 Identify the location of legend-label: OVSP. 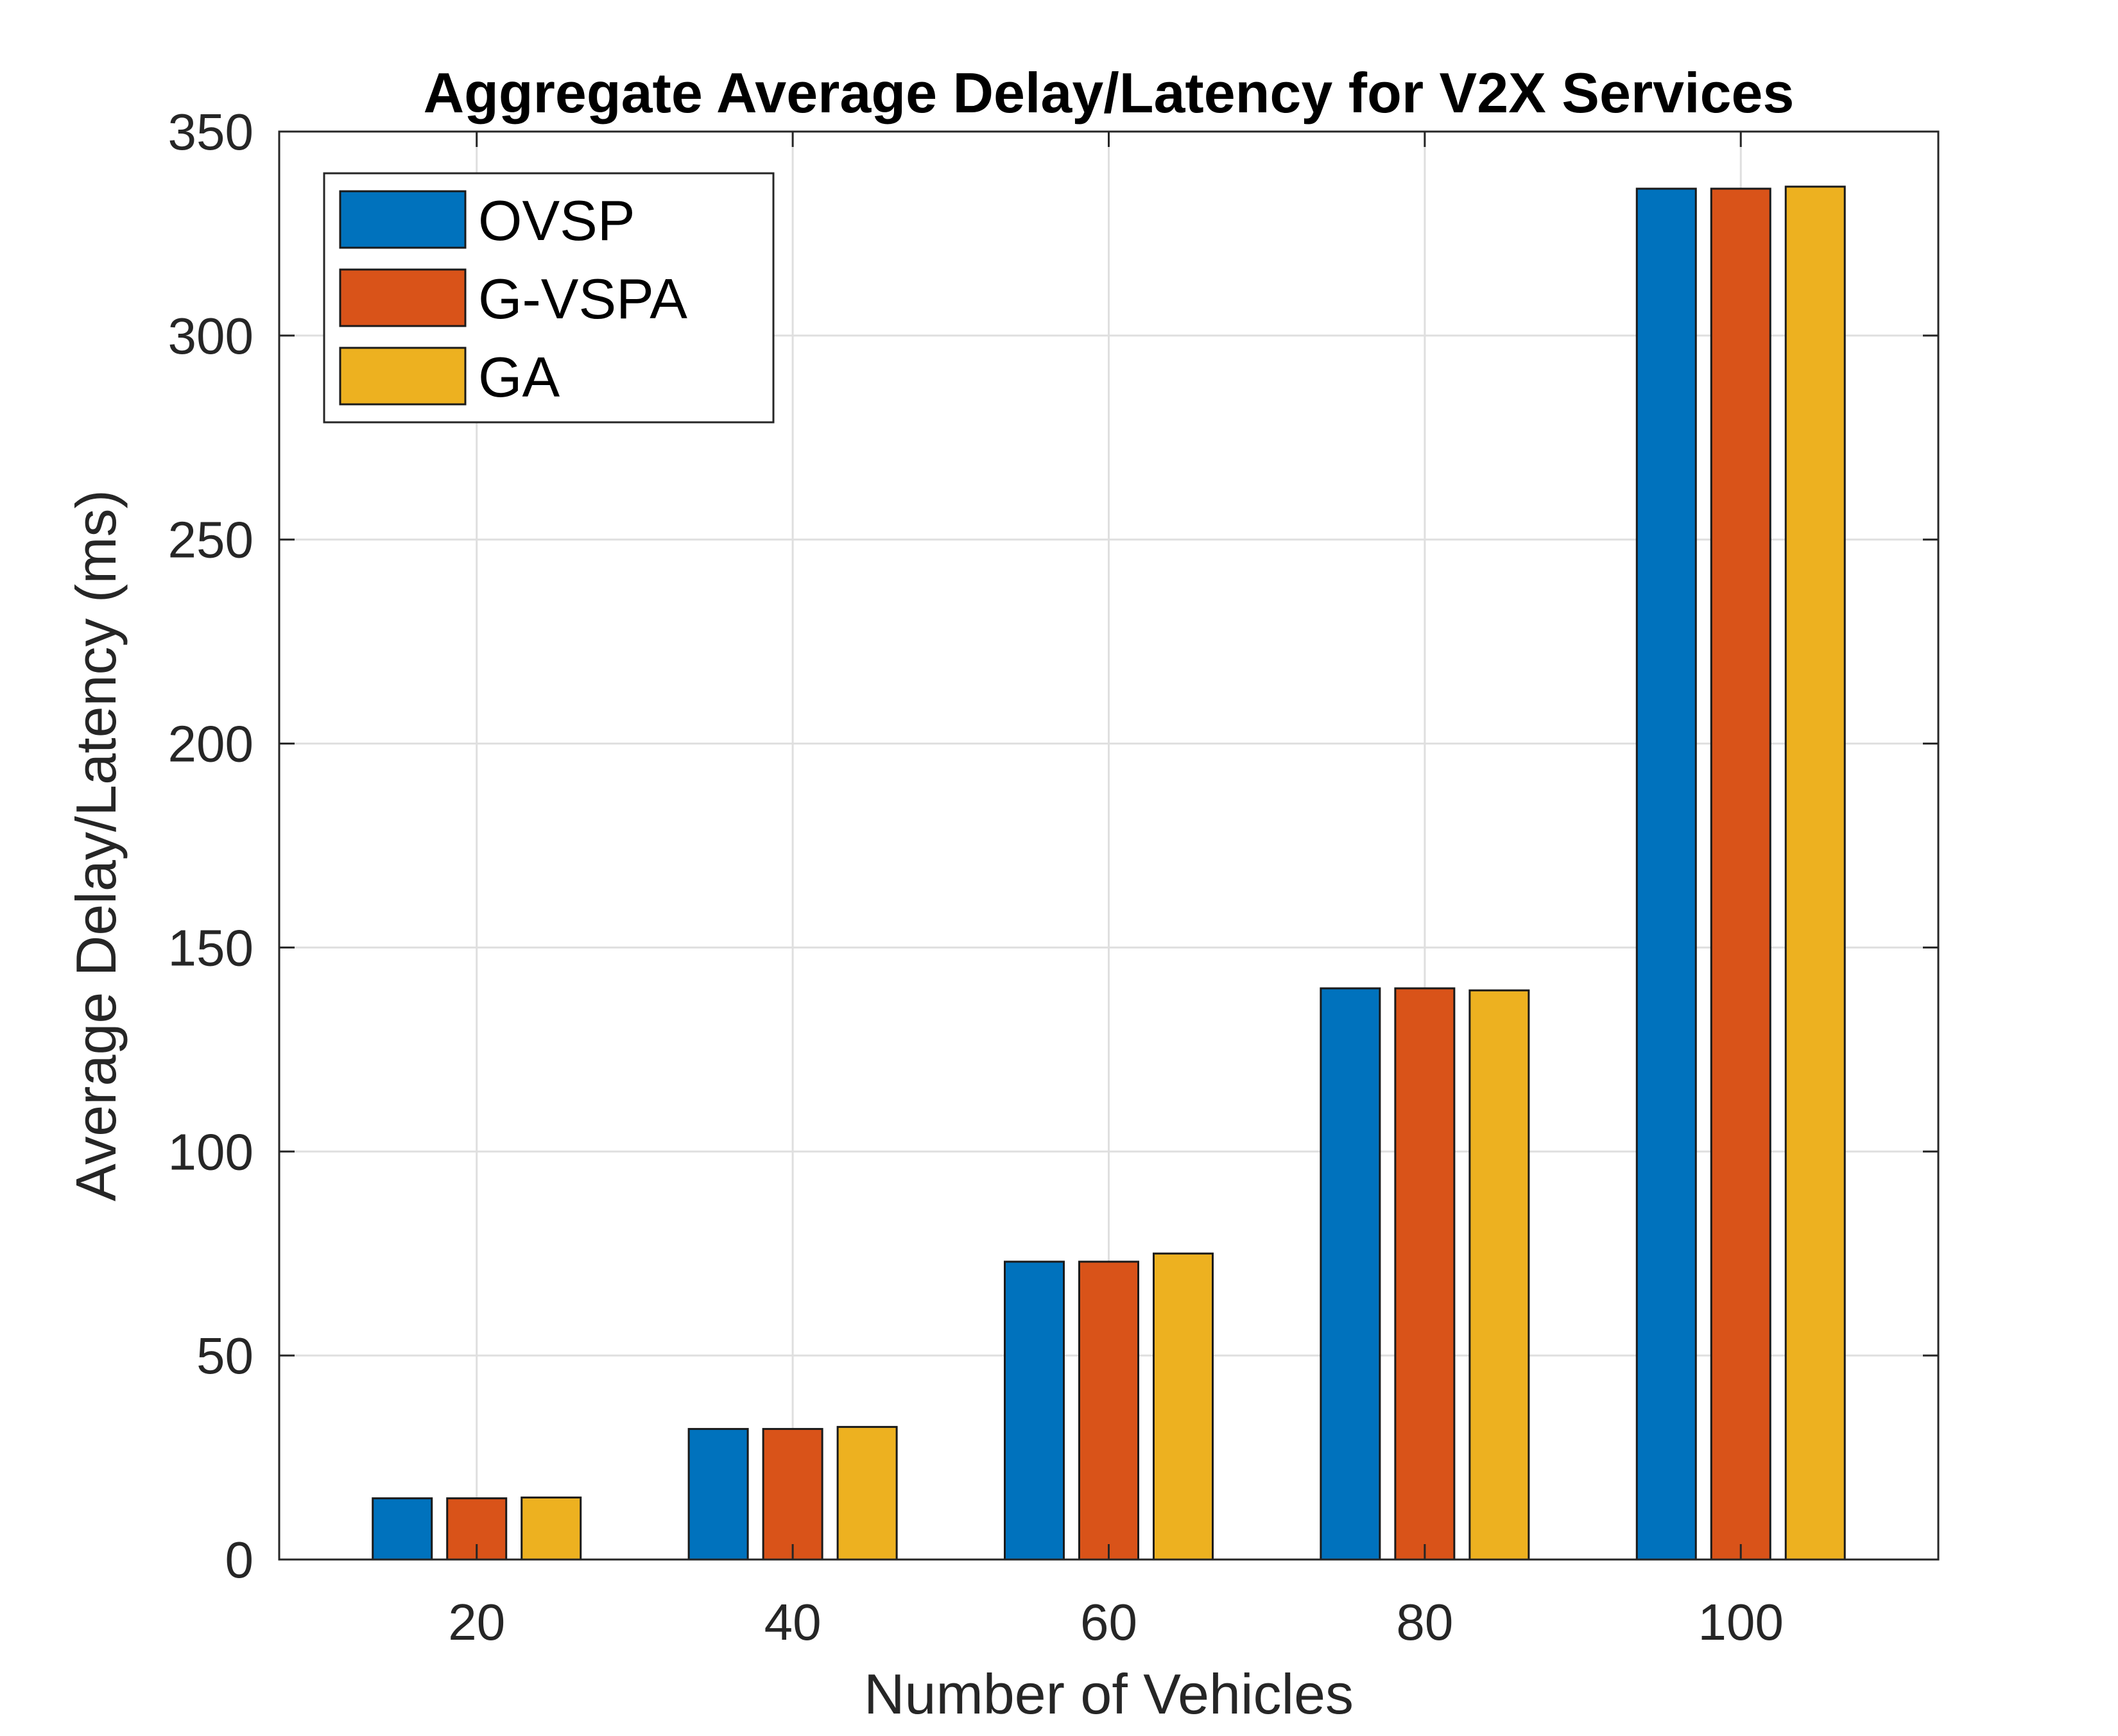
(556, 220).